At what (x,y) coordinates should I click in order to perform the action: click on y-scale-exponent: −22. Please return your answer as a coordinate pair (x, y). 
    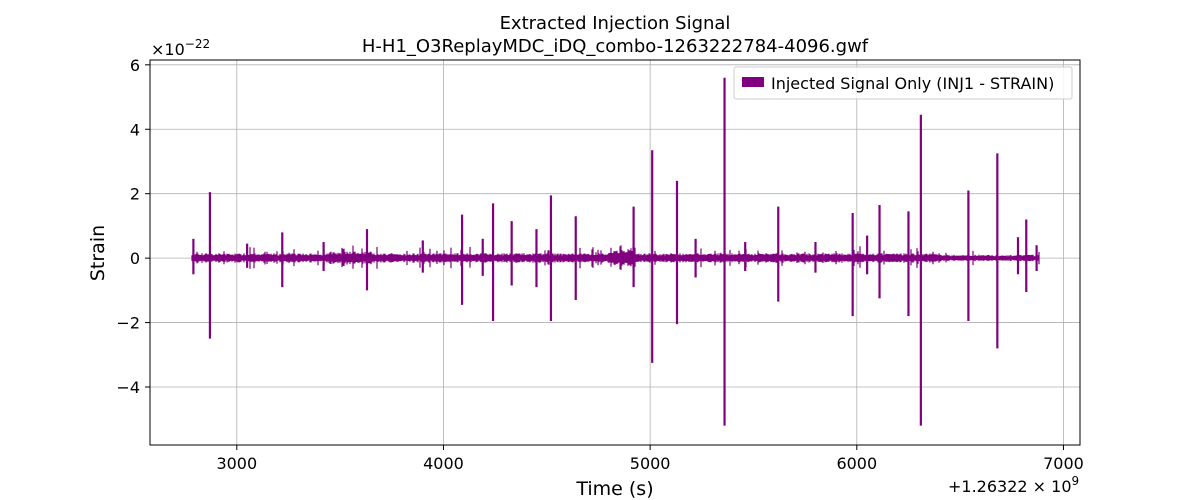
    Looking at the image, I should click on (197, 44).